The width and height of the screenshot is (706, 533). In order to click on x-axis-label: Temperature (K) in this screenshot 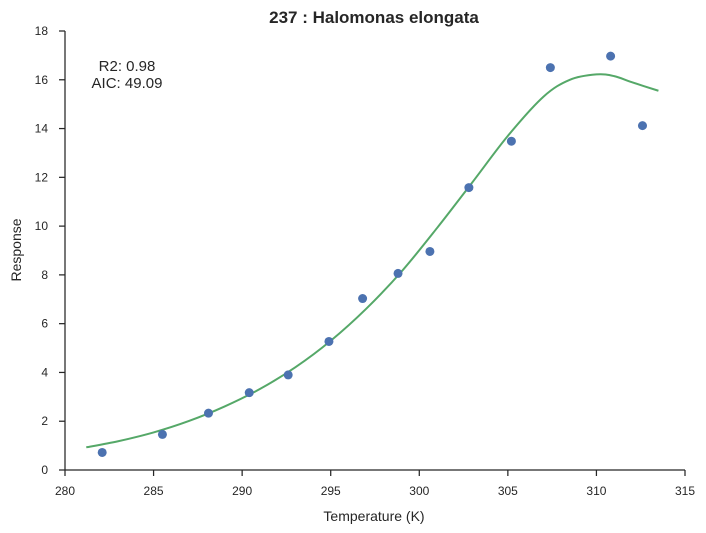, I will do `click(373, 516)`.